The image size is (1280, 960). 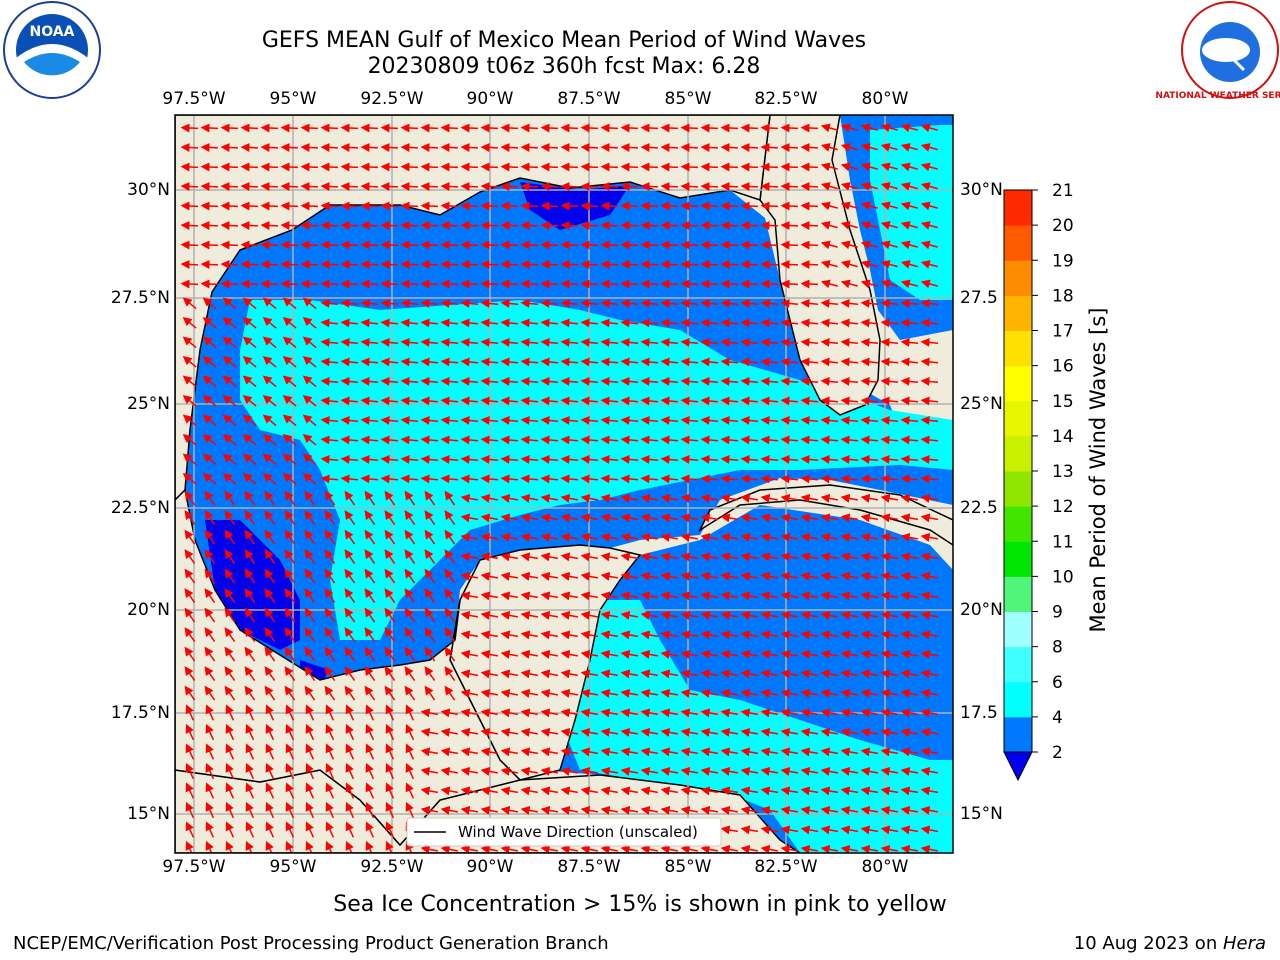 What do you see at coordinates (589, 99) in the screenshot?
I see `lon-tick-top: 87.5°W` at bounding box center [589, 99].